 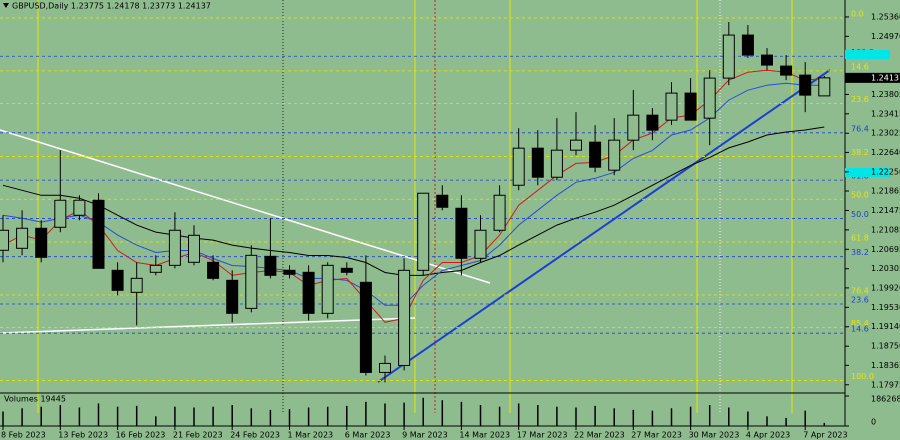 What do you see at coordinates (825, 435) in the screenshot?
I see `x-tick-label: 7 Apr 2023` at bounding box center [825, 435].